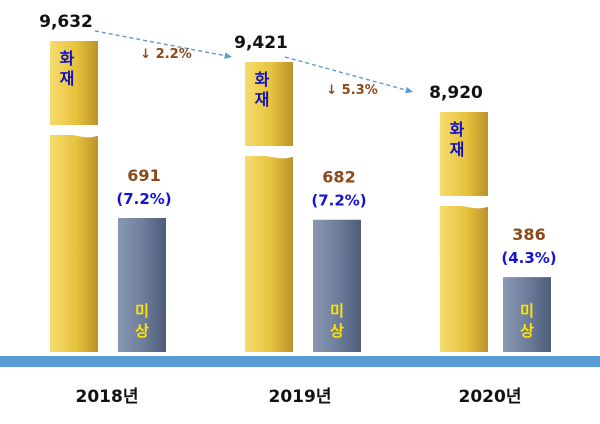 This screenshot has width=600, height=424. Describe the element at coordinates (337, 285) in the screenshot. I see `unknown-bar-2019년` at that location.